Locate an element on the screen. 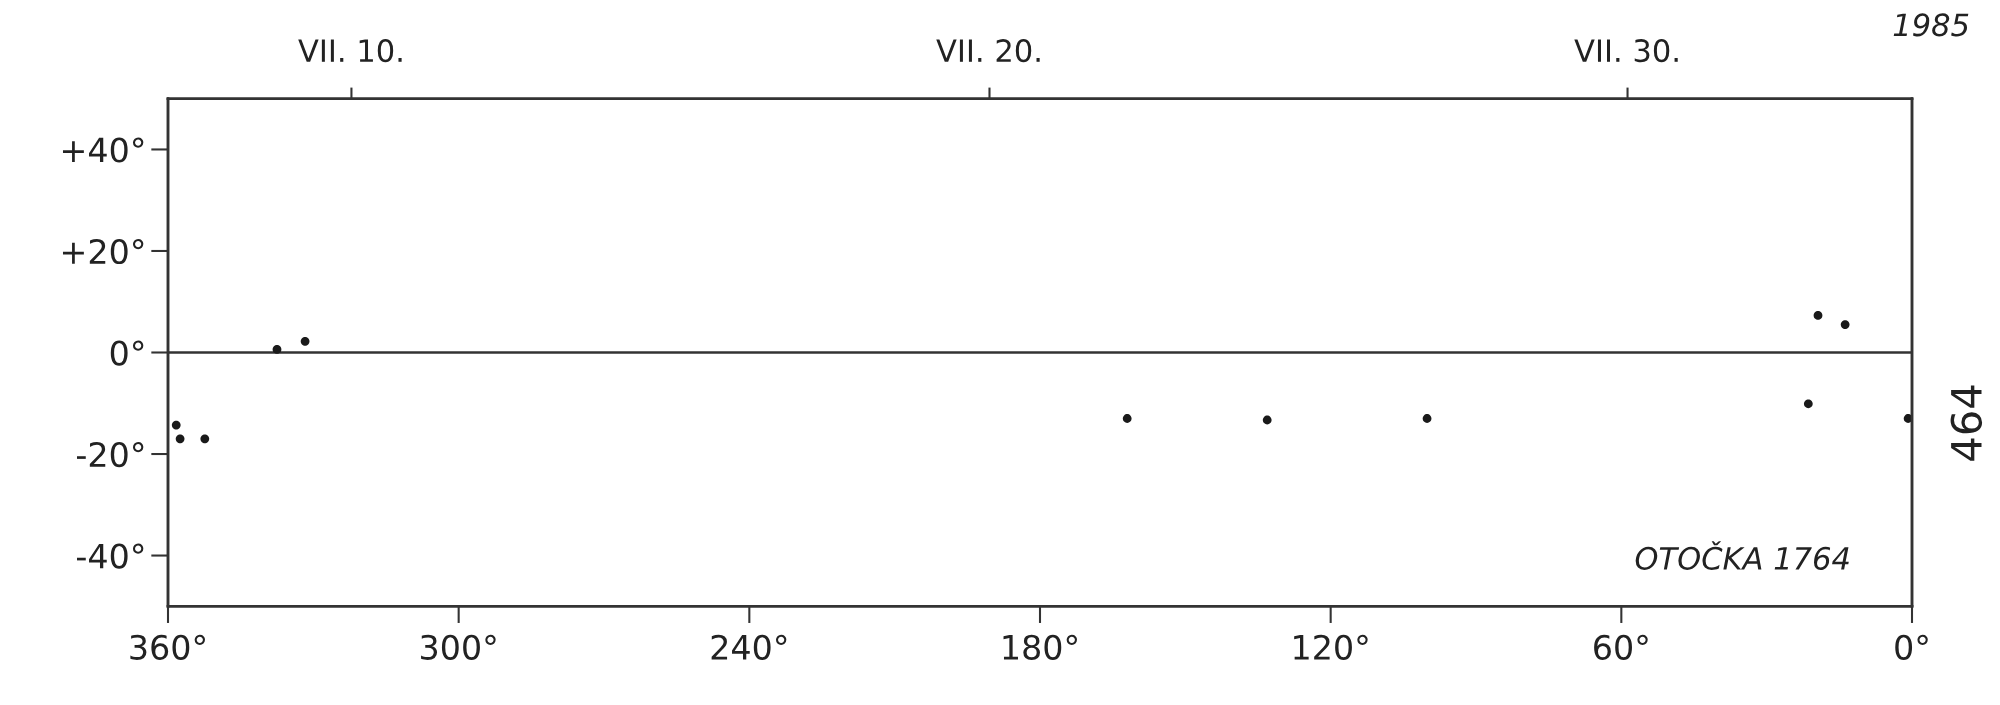  y-tick-label: -20° is located at coordinates (110, 454).